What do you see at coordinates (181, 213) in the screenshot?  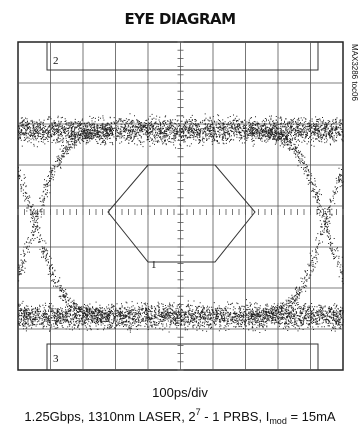 I see `eye-mask` at bounding box center [181, 213].